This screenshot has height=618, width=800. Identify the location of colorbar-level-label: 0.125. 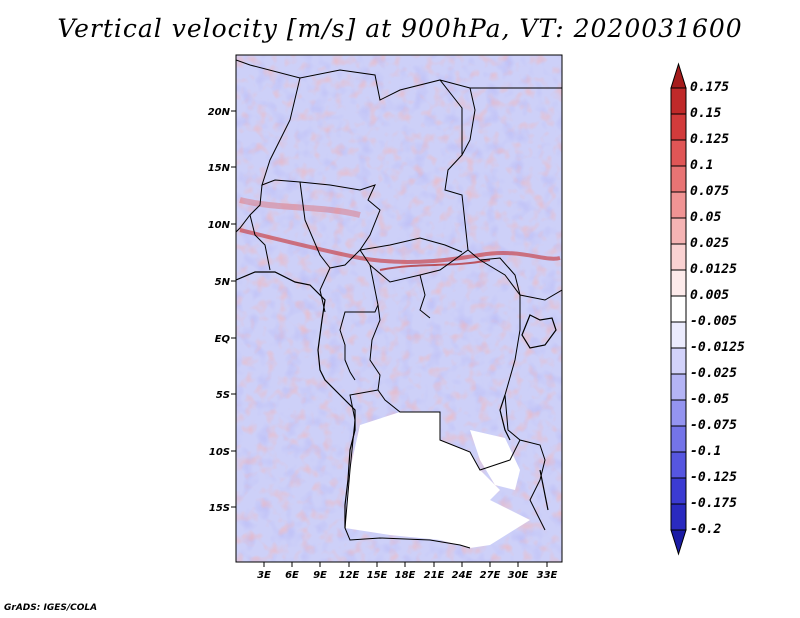
(710, 139).